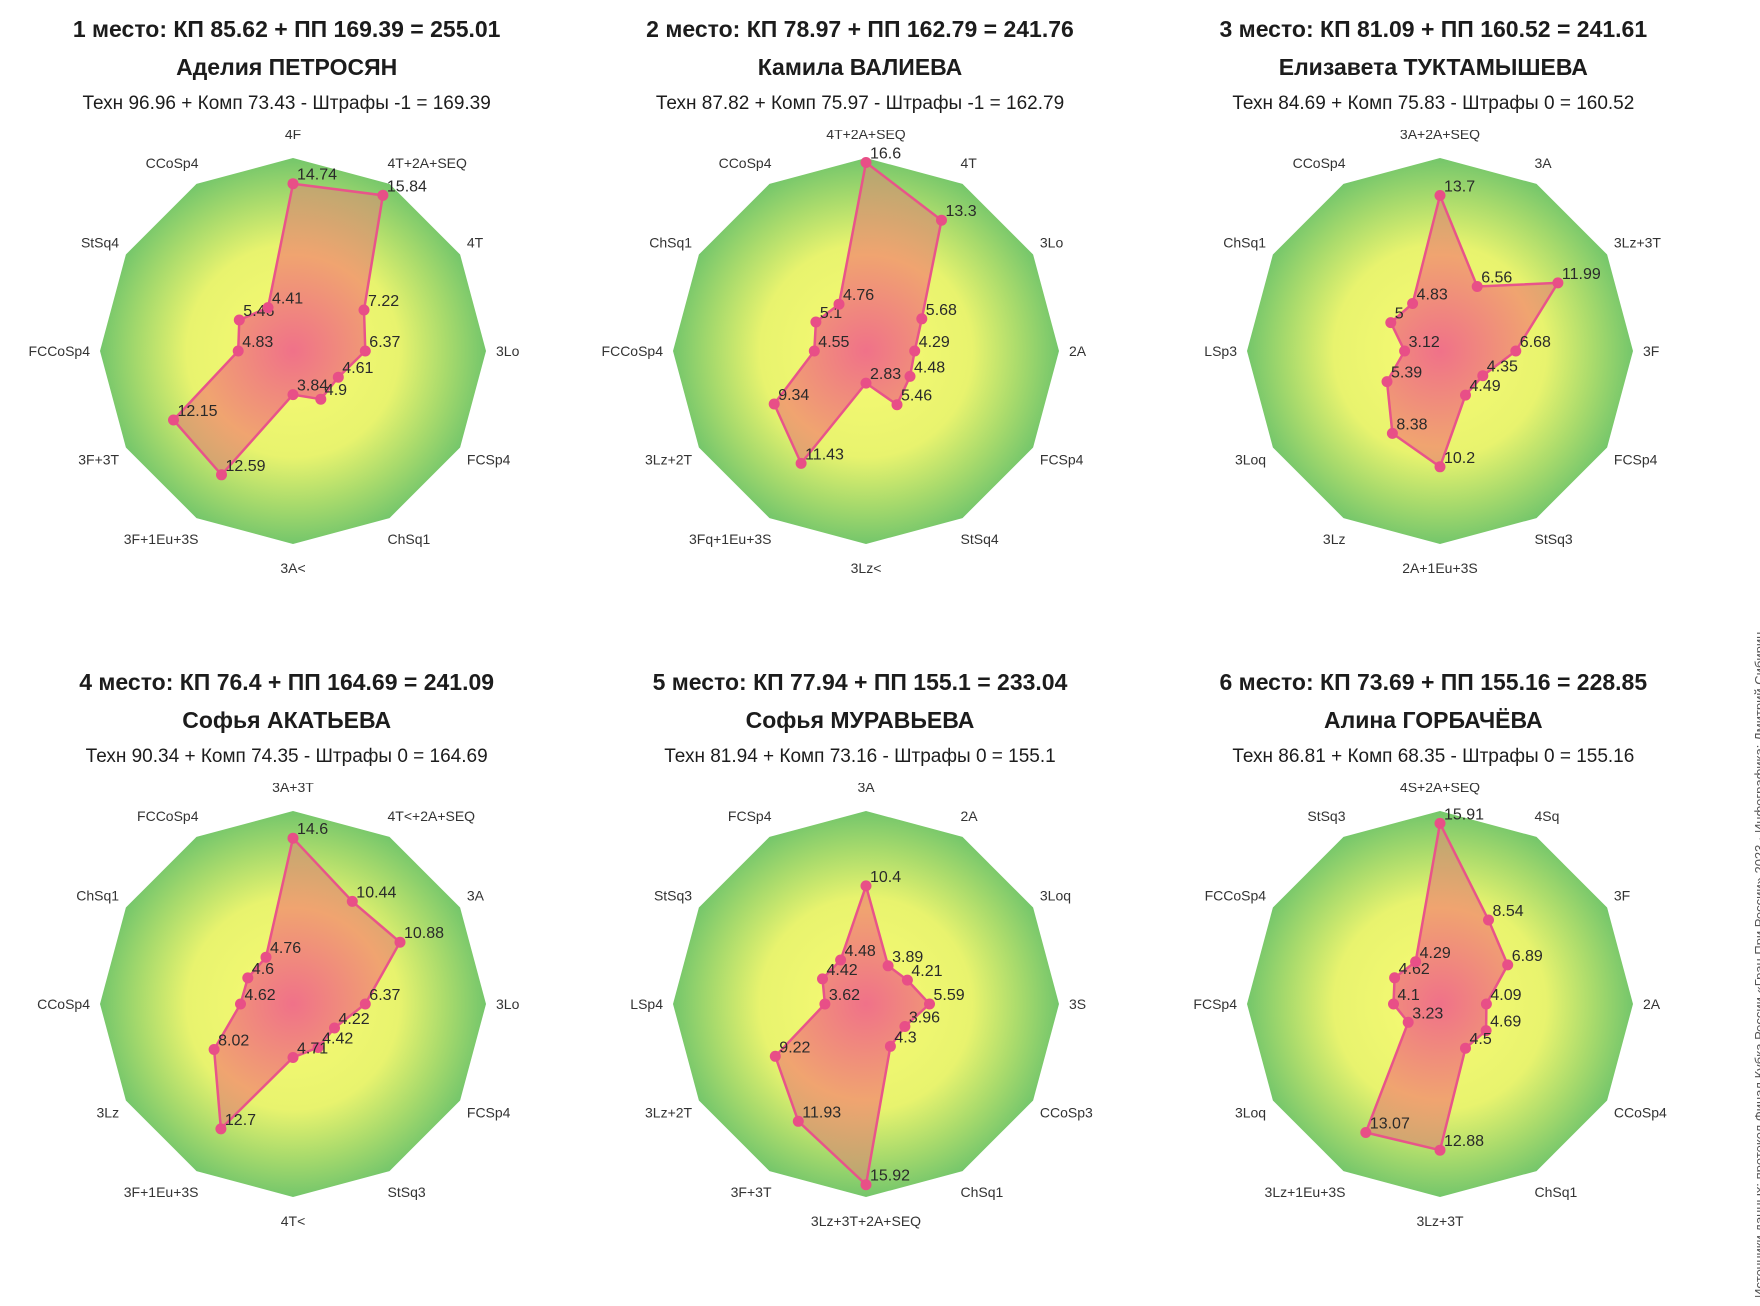 The width and height of the screenshot is (1760, 1306). I want to click on skater-name: Софья МУРАВЬЕВА, so click(860, 720).